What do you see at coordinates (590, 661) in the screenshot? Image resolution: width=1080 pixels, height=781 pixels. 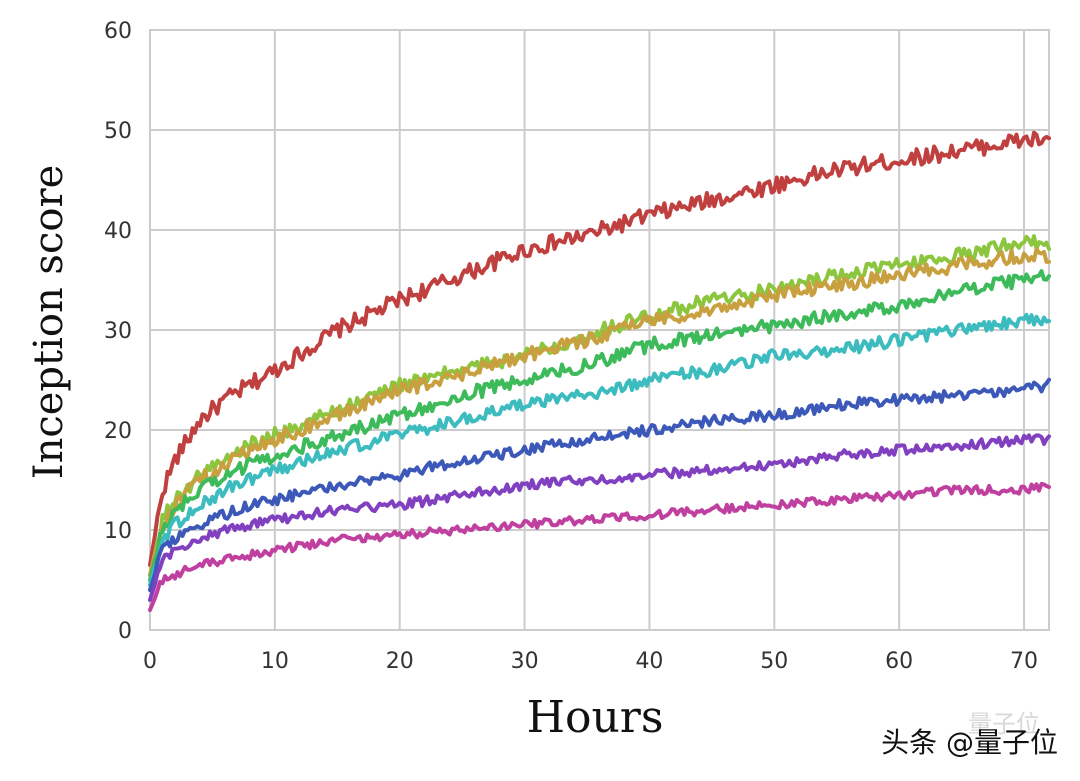 I see `x-tick-labels: 0 10 20 30 40 50 60 70` at bounding box center [590, 661].